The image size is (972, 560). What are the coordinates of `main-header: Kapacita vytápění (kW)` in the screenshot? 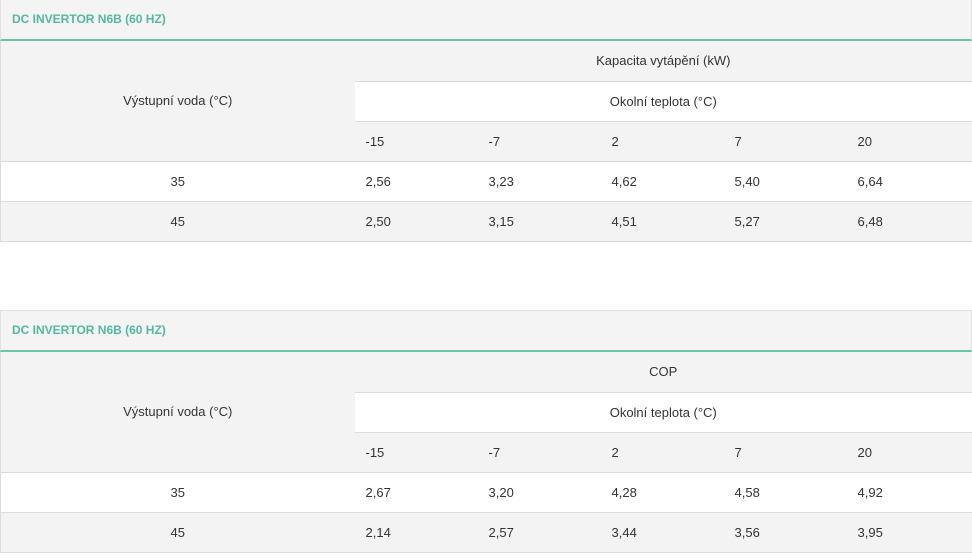 It's located at (663, 61).